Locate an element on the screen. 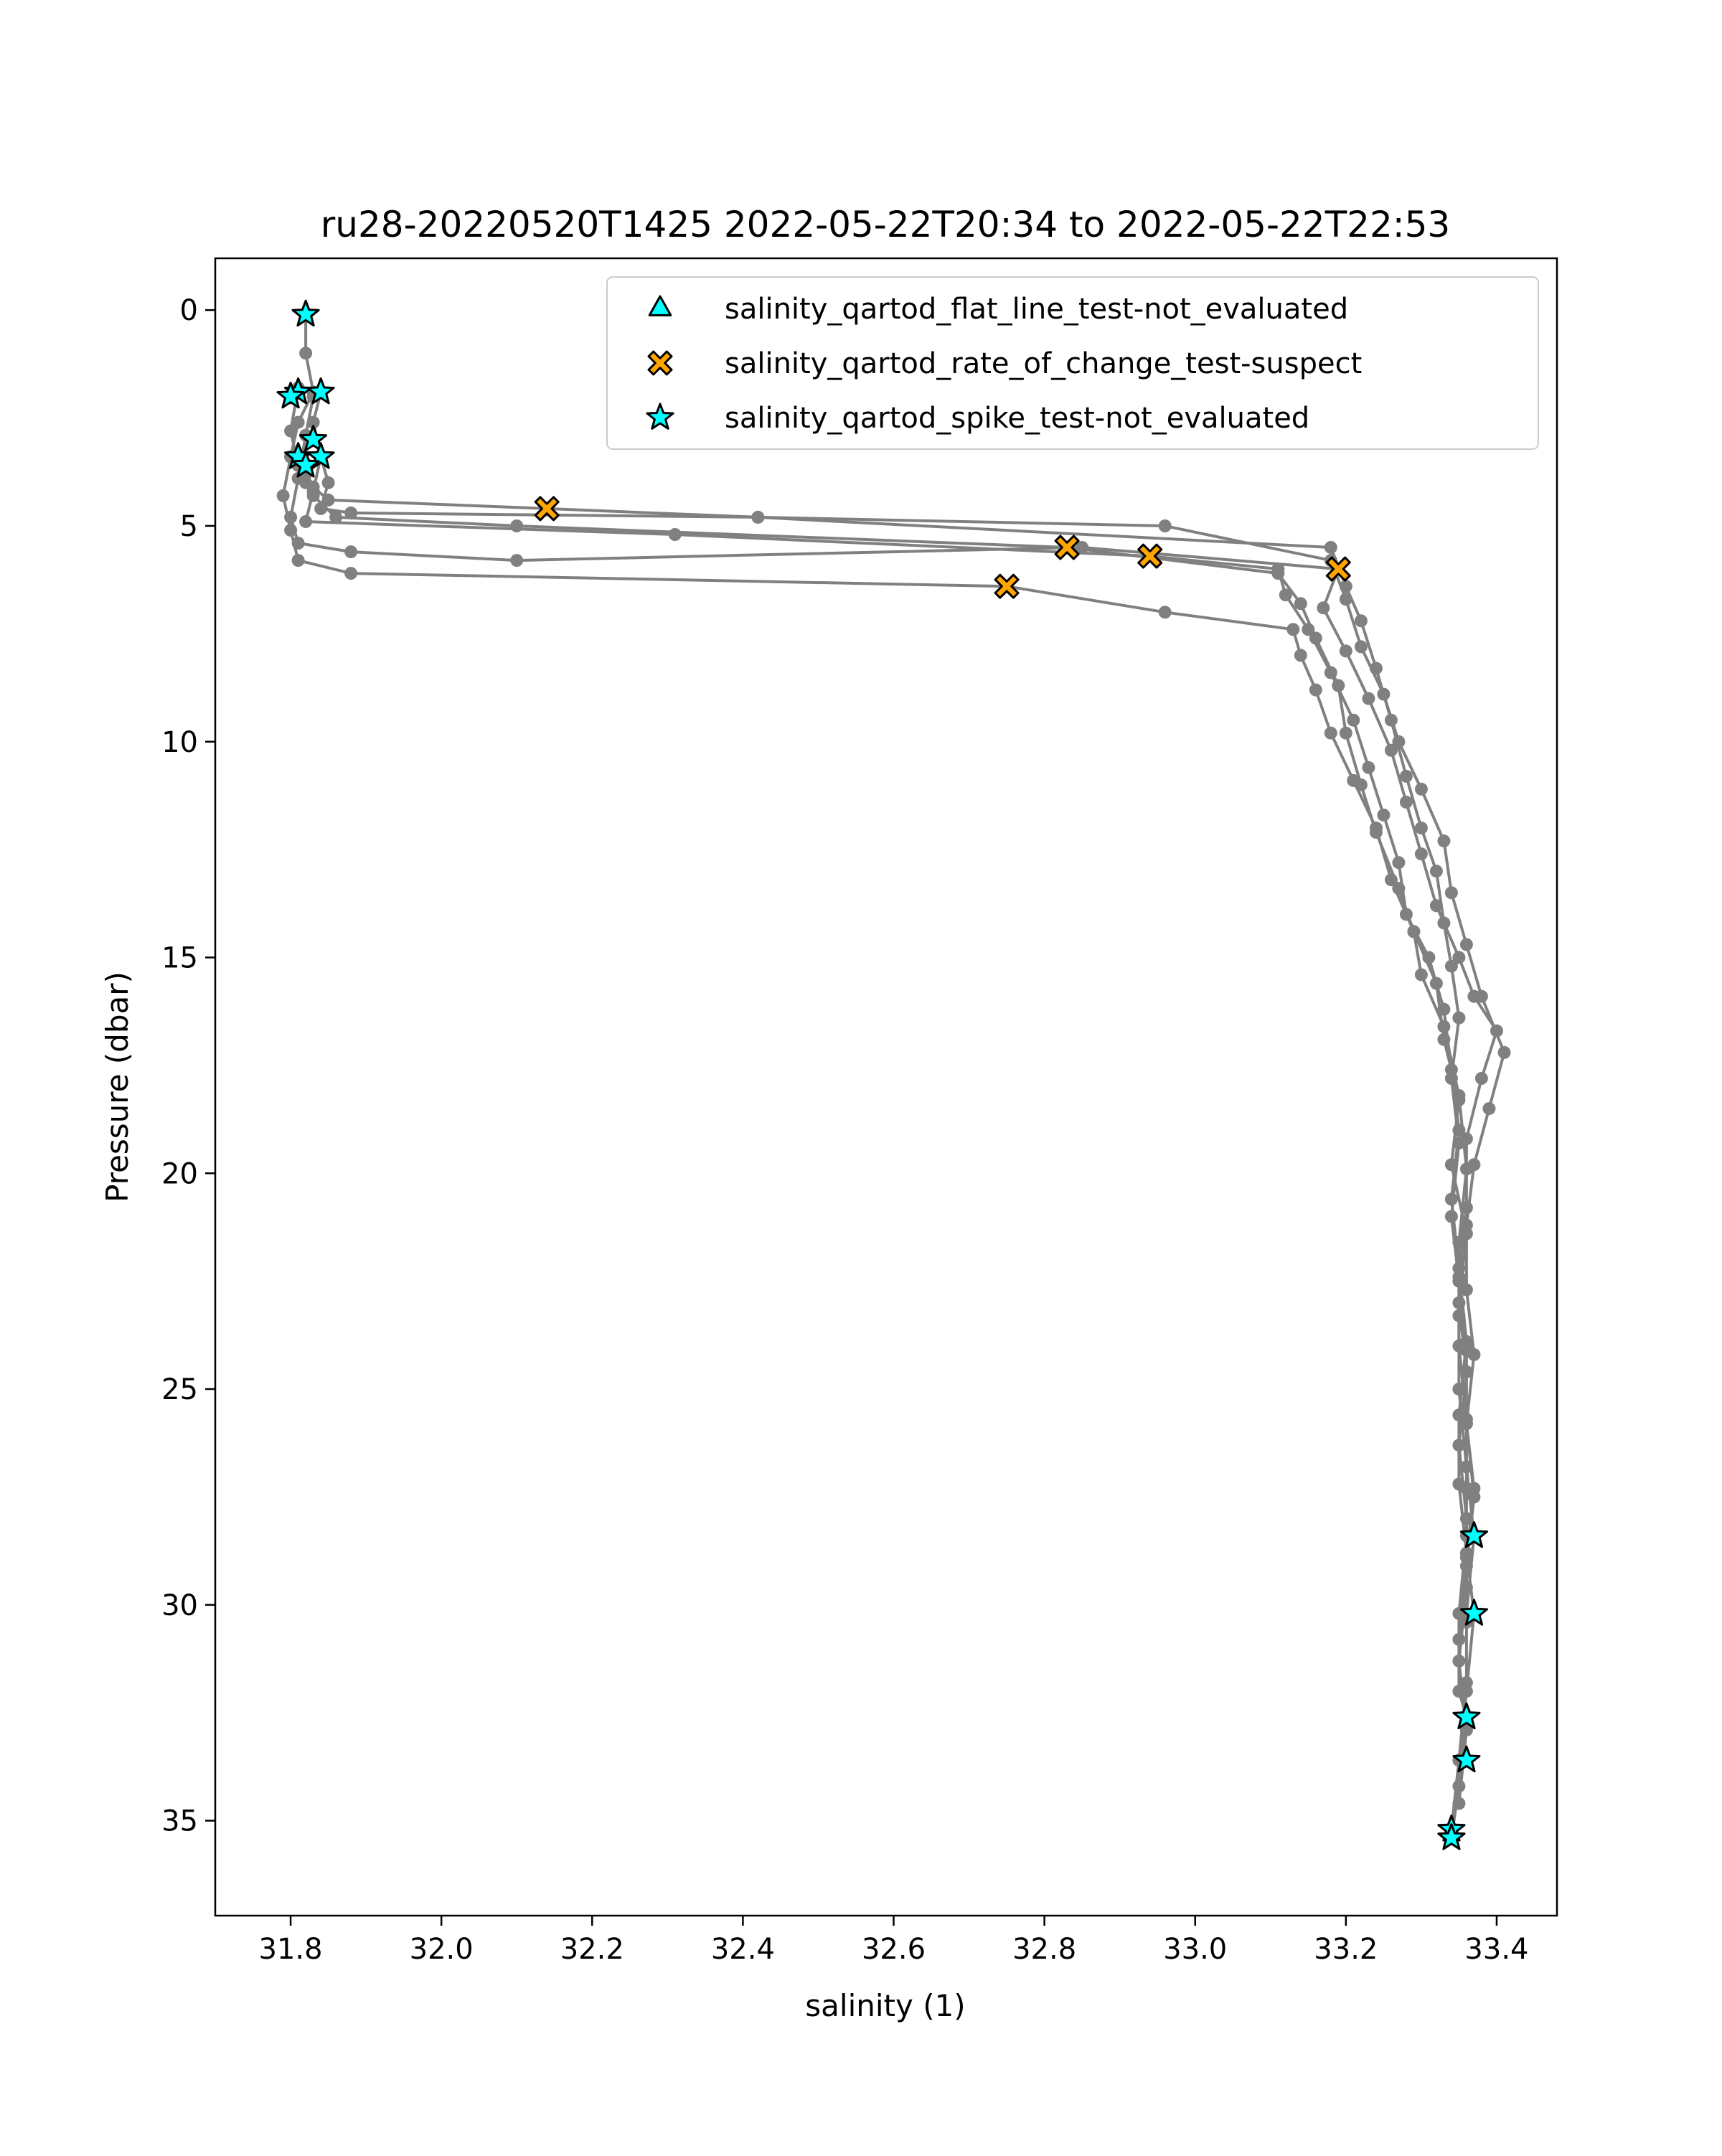 This screenshot has width=1722, height=2156. y-tick-label: 5 is located at coordinates (189, 527).